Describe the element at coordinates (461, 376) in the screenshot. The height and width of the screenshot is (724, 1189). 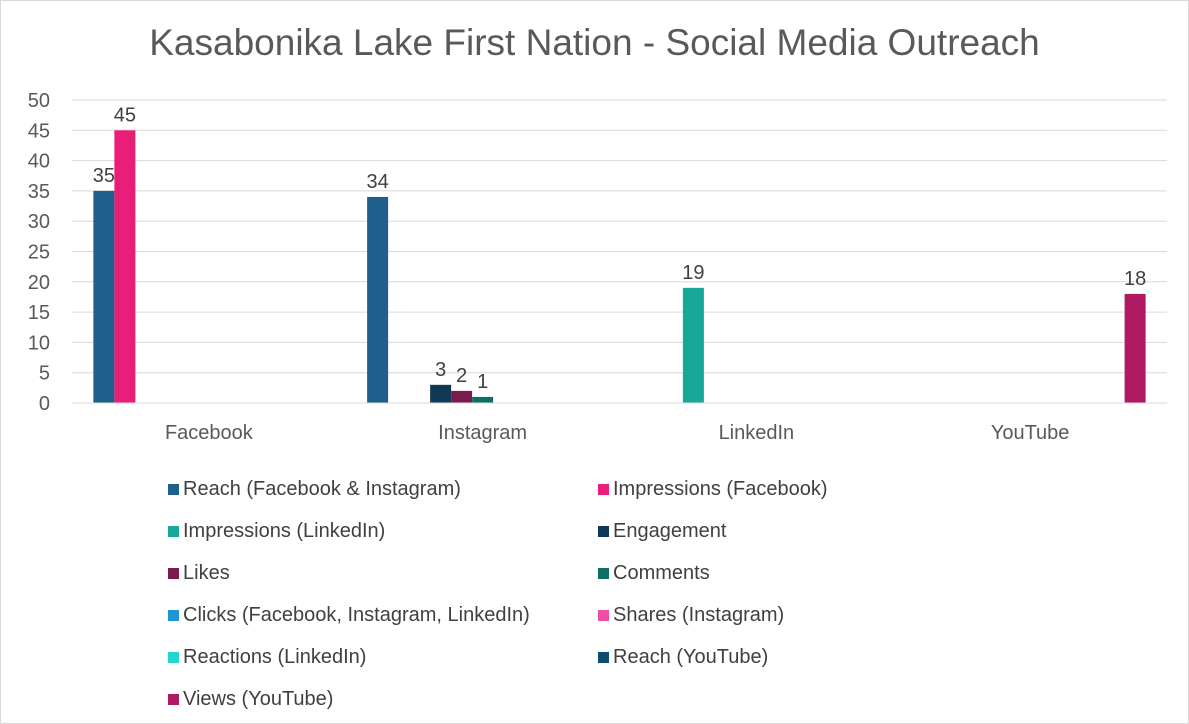
I see `data-label: 2` at that location.